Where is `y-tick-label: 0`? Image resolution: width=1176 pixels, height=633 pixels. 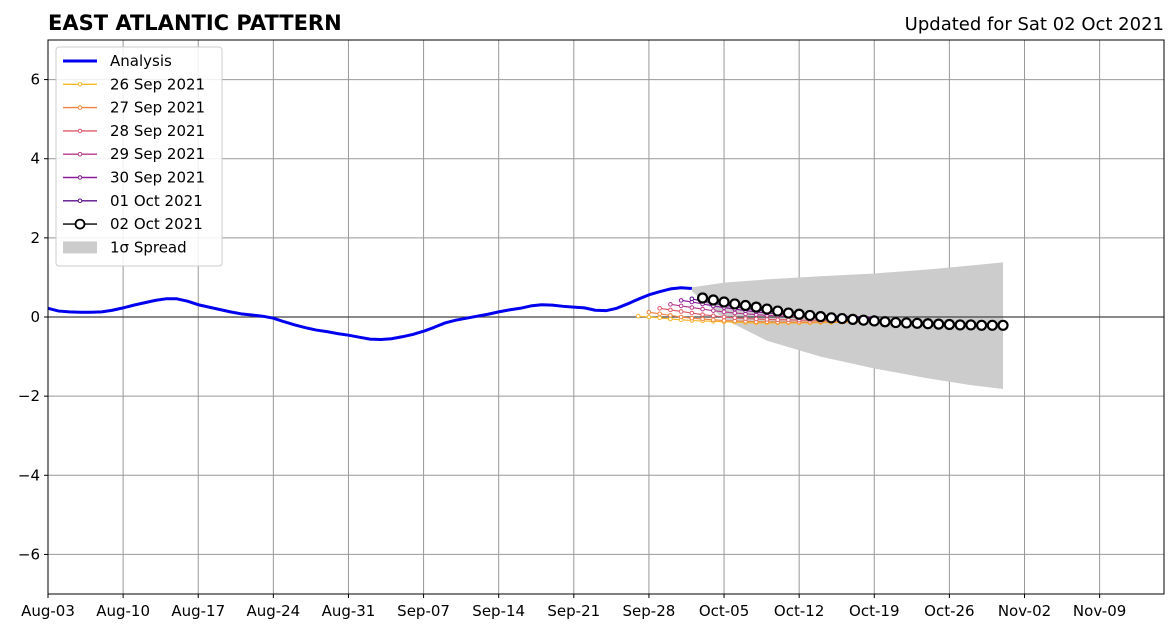 y-tick-label: 0 is located at coordinates (35, 317).